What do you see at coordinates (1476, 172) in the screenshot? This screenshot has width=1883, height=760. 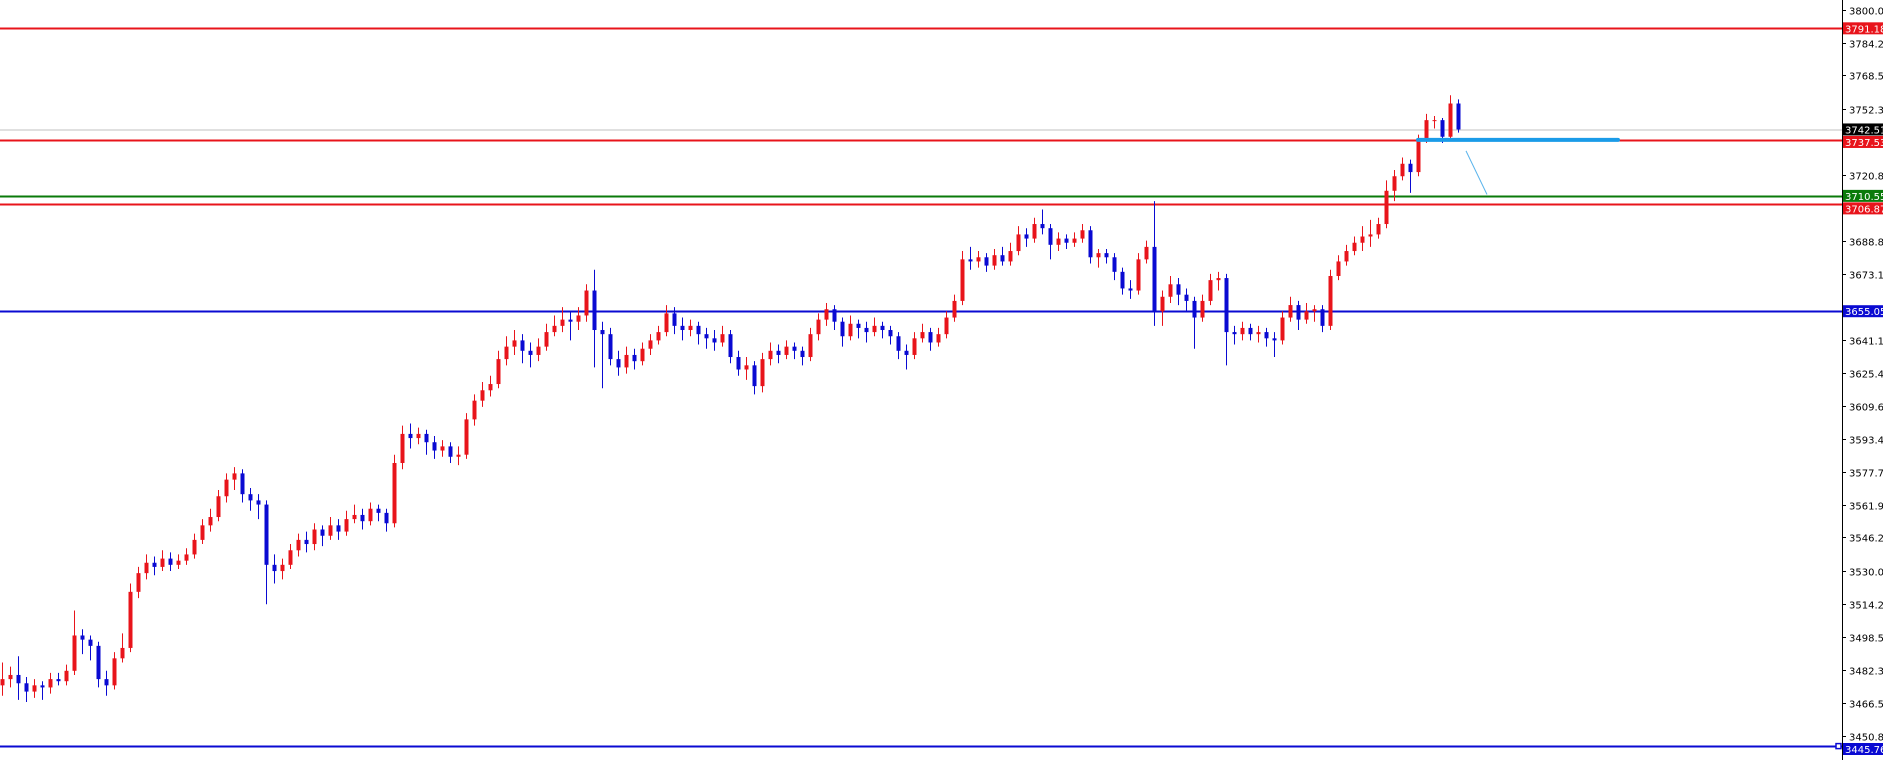 I see `projection-arrow-line` at bounding box center [1476, 172].